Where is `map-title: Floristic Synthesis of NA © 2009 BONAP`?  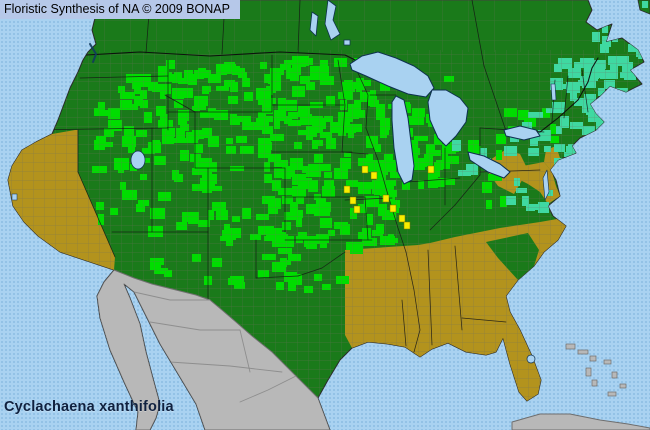
map-title: Floristic Synthesis of NA © 2009 BONAP is located at coordinates (117, 9).